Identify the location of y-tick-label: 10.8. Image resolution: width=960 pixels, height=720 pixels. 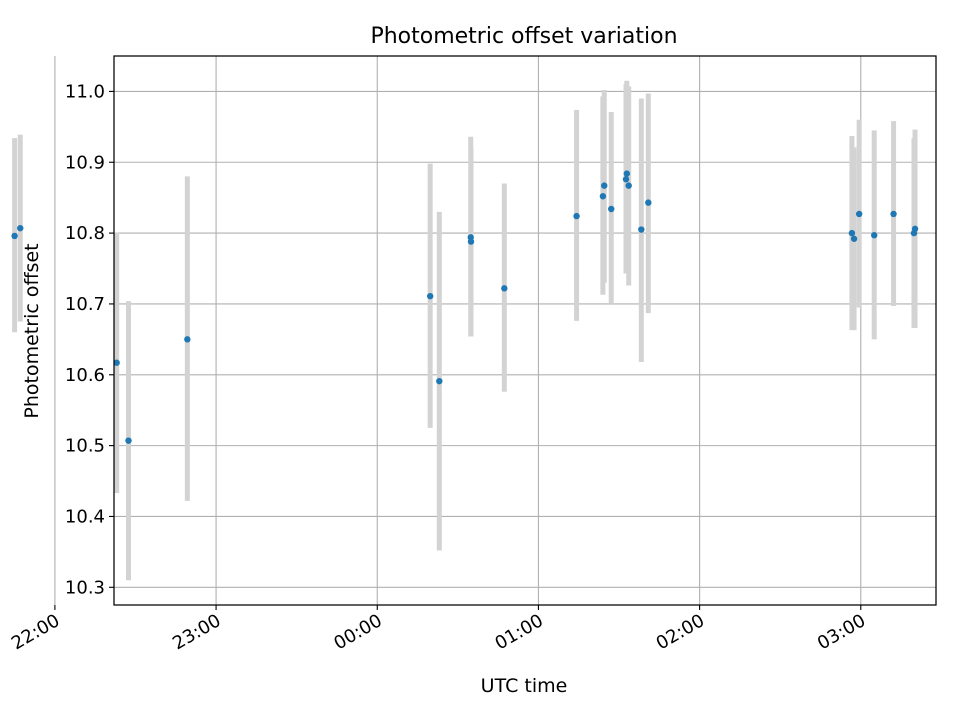
(85, 233).